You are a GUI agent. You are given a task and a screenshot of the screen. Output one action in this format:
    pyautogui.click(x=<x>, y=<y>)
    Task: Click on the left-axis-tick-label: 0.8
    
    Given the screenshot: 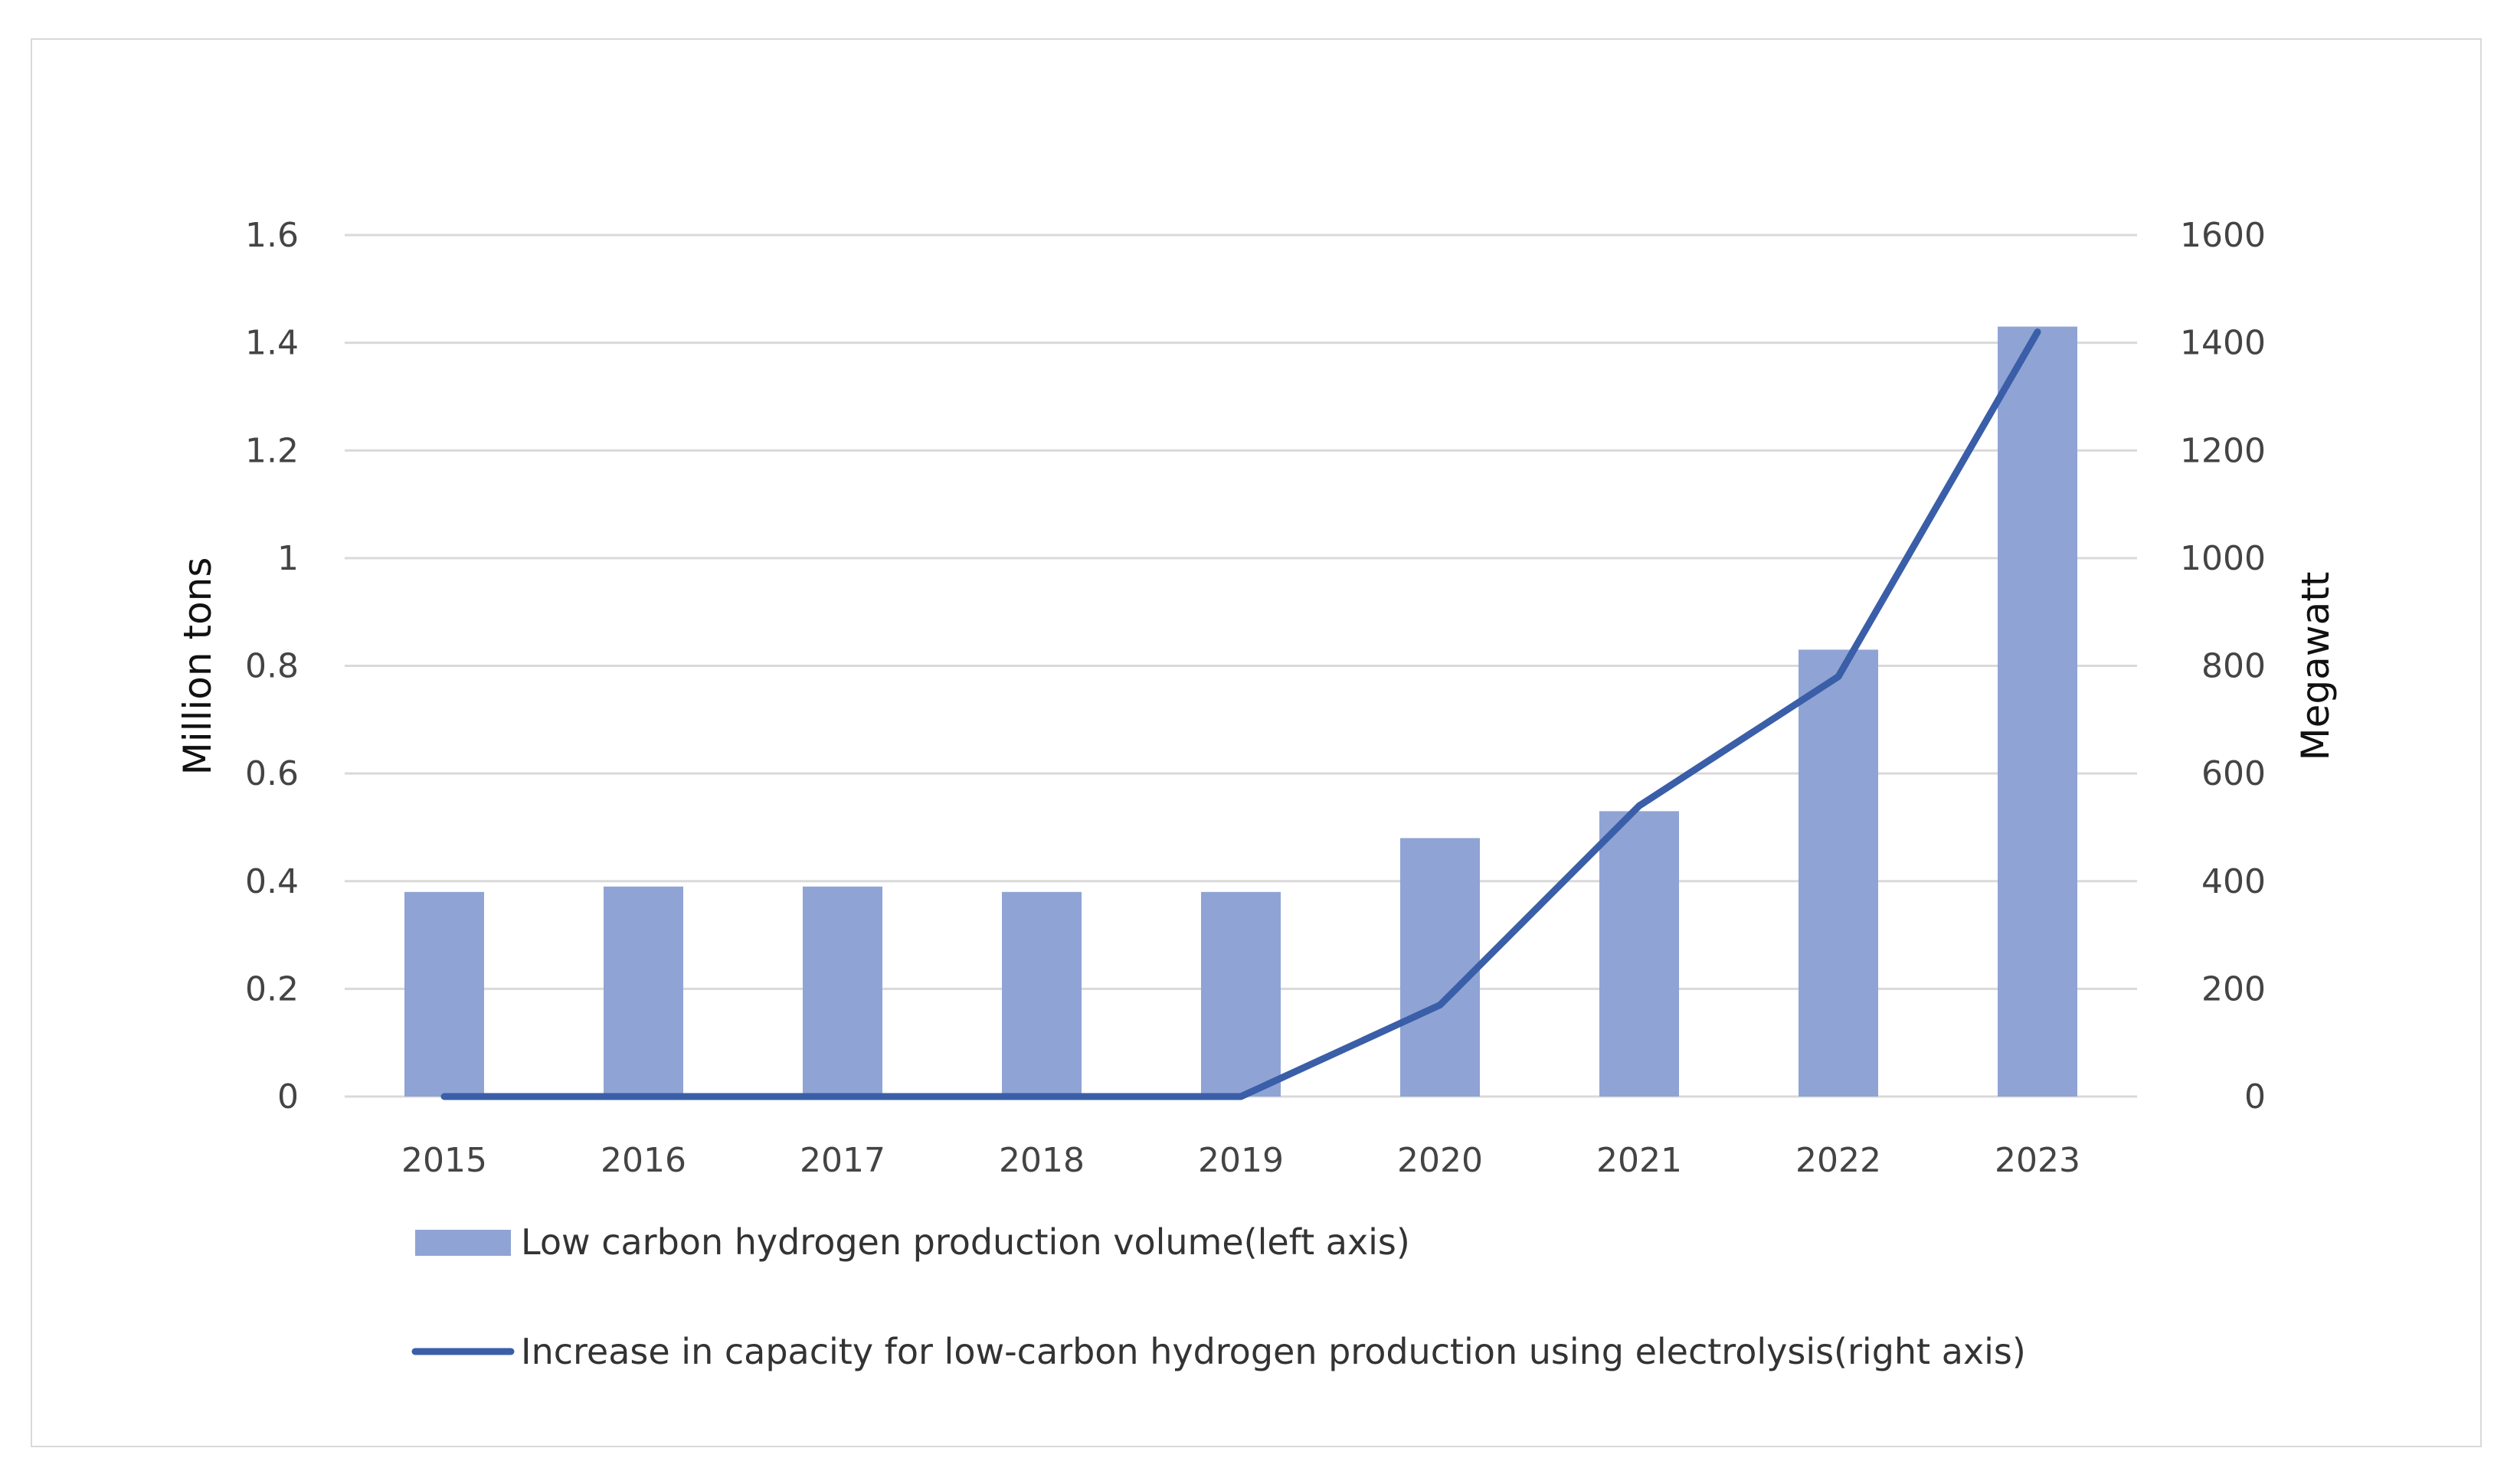 What is the action you would take?
    pyautogui.click(x=272, y=666)
    